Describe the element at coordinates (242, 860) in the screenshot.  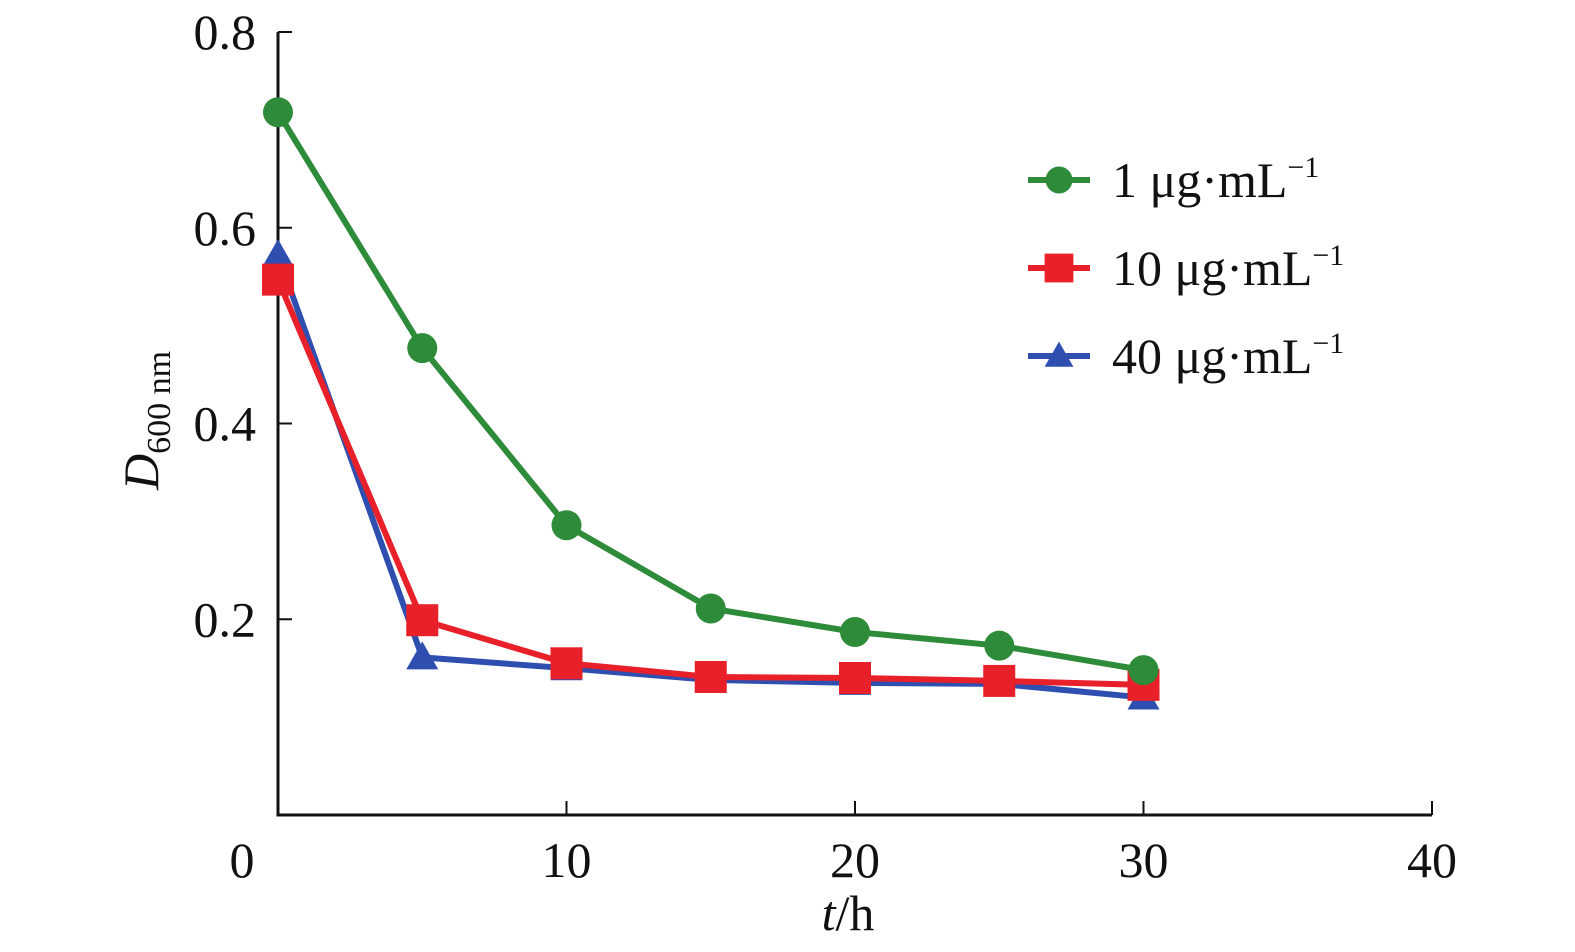
I see `x-tick-label: 0` at that location.